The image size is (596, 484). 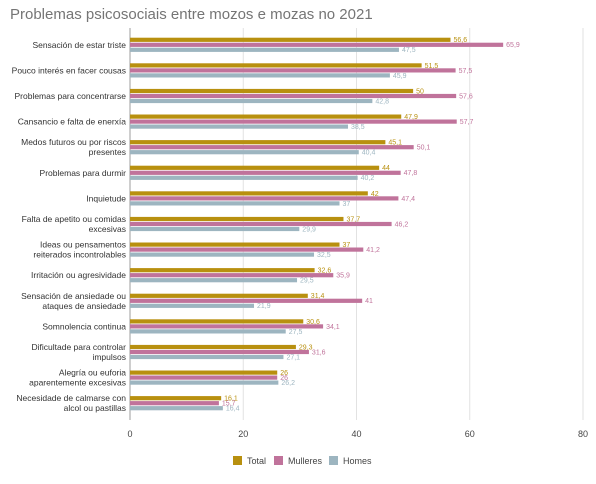 I want to click on category-label: ataques de ansiedade, so click(x=84, y=306).